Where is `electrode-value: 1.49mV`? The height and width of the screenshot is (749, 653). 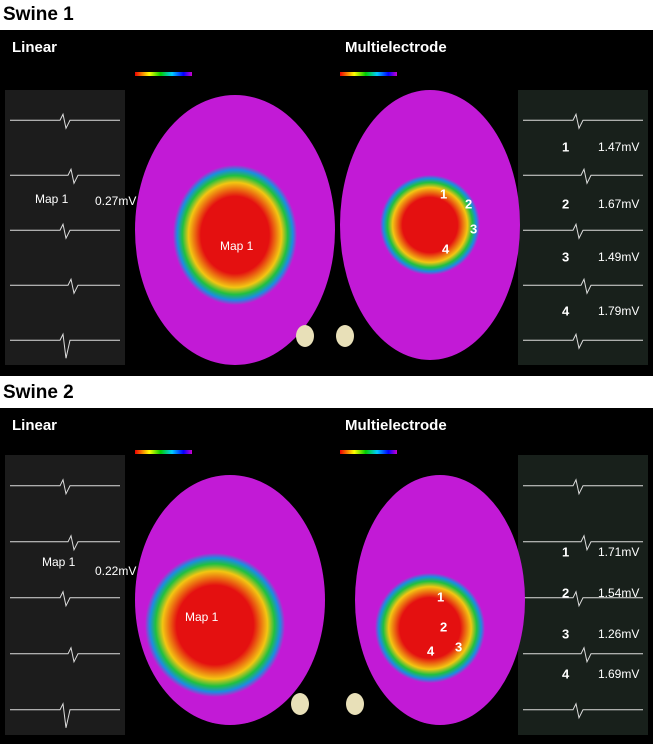 electrode-value: 1.49mV is located at coordinates (618, 257).